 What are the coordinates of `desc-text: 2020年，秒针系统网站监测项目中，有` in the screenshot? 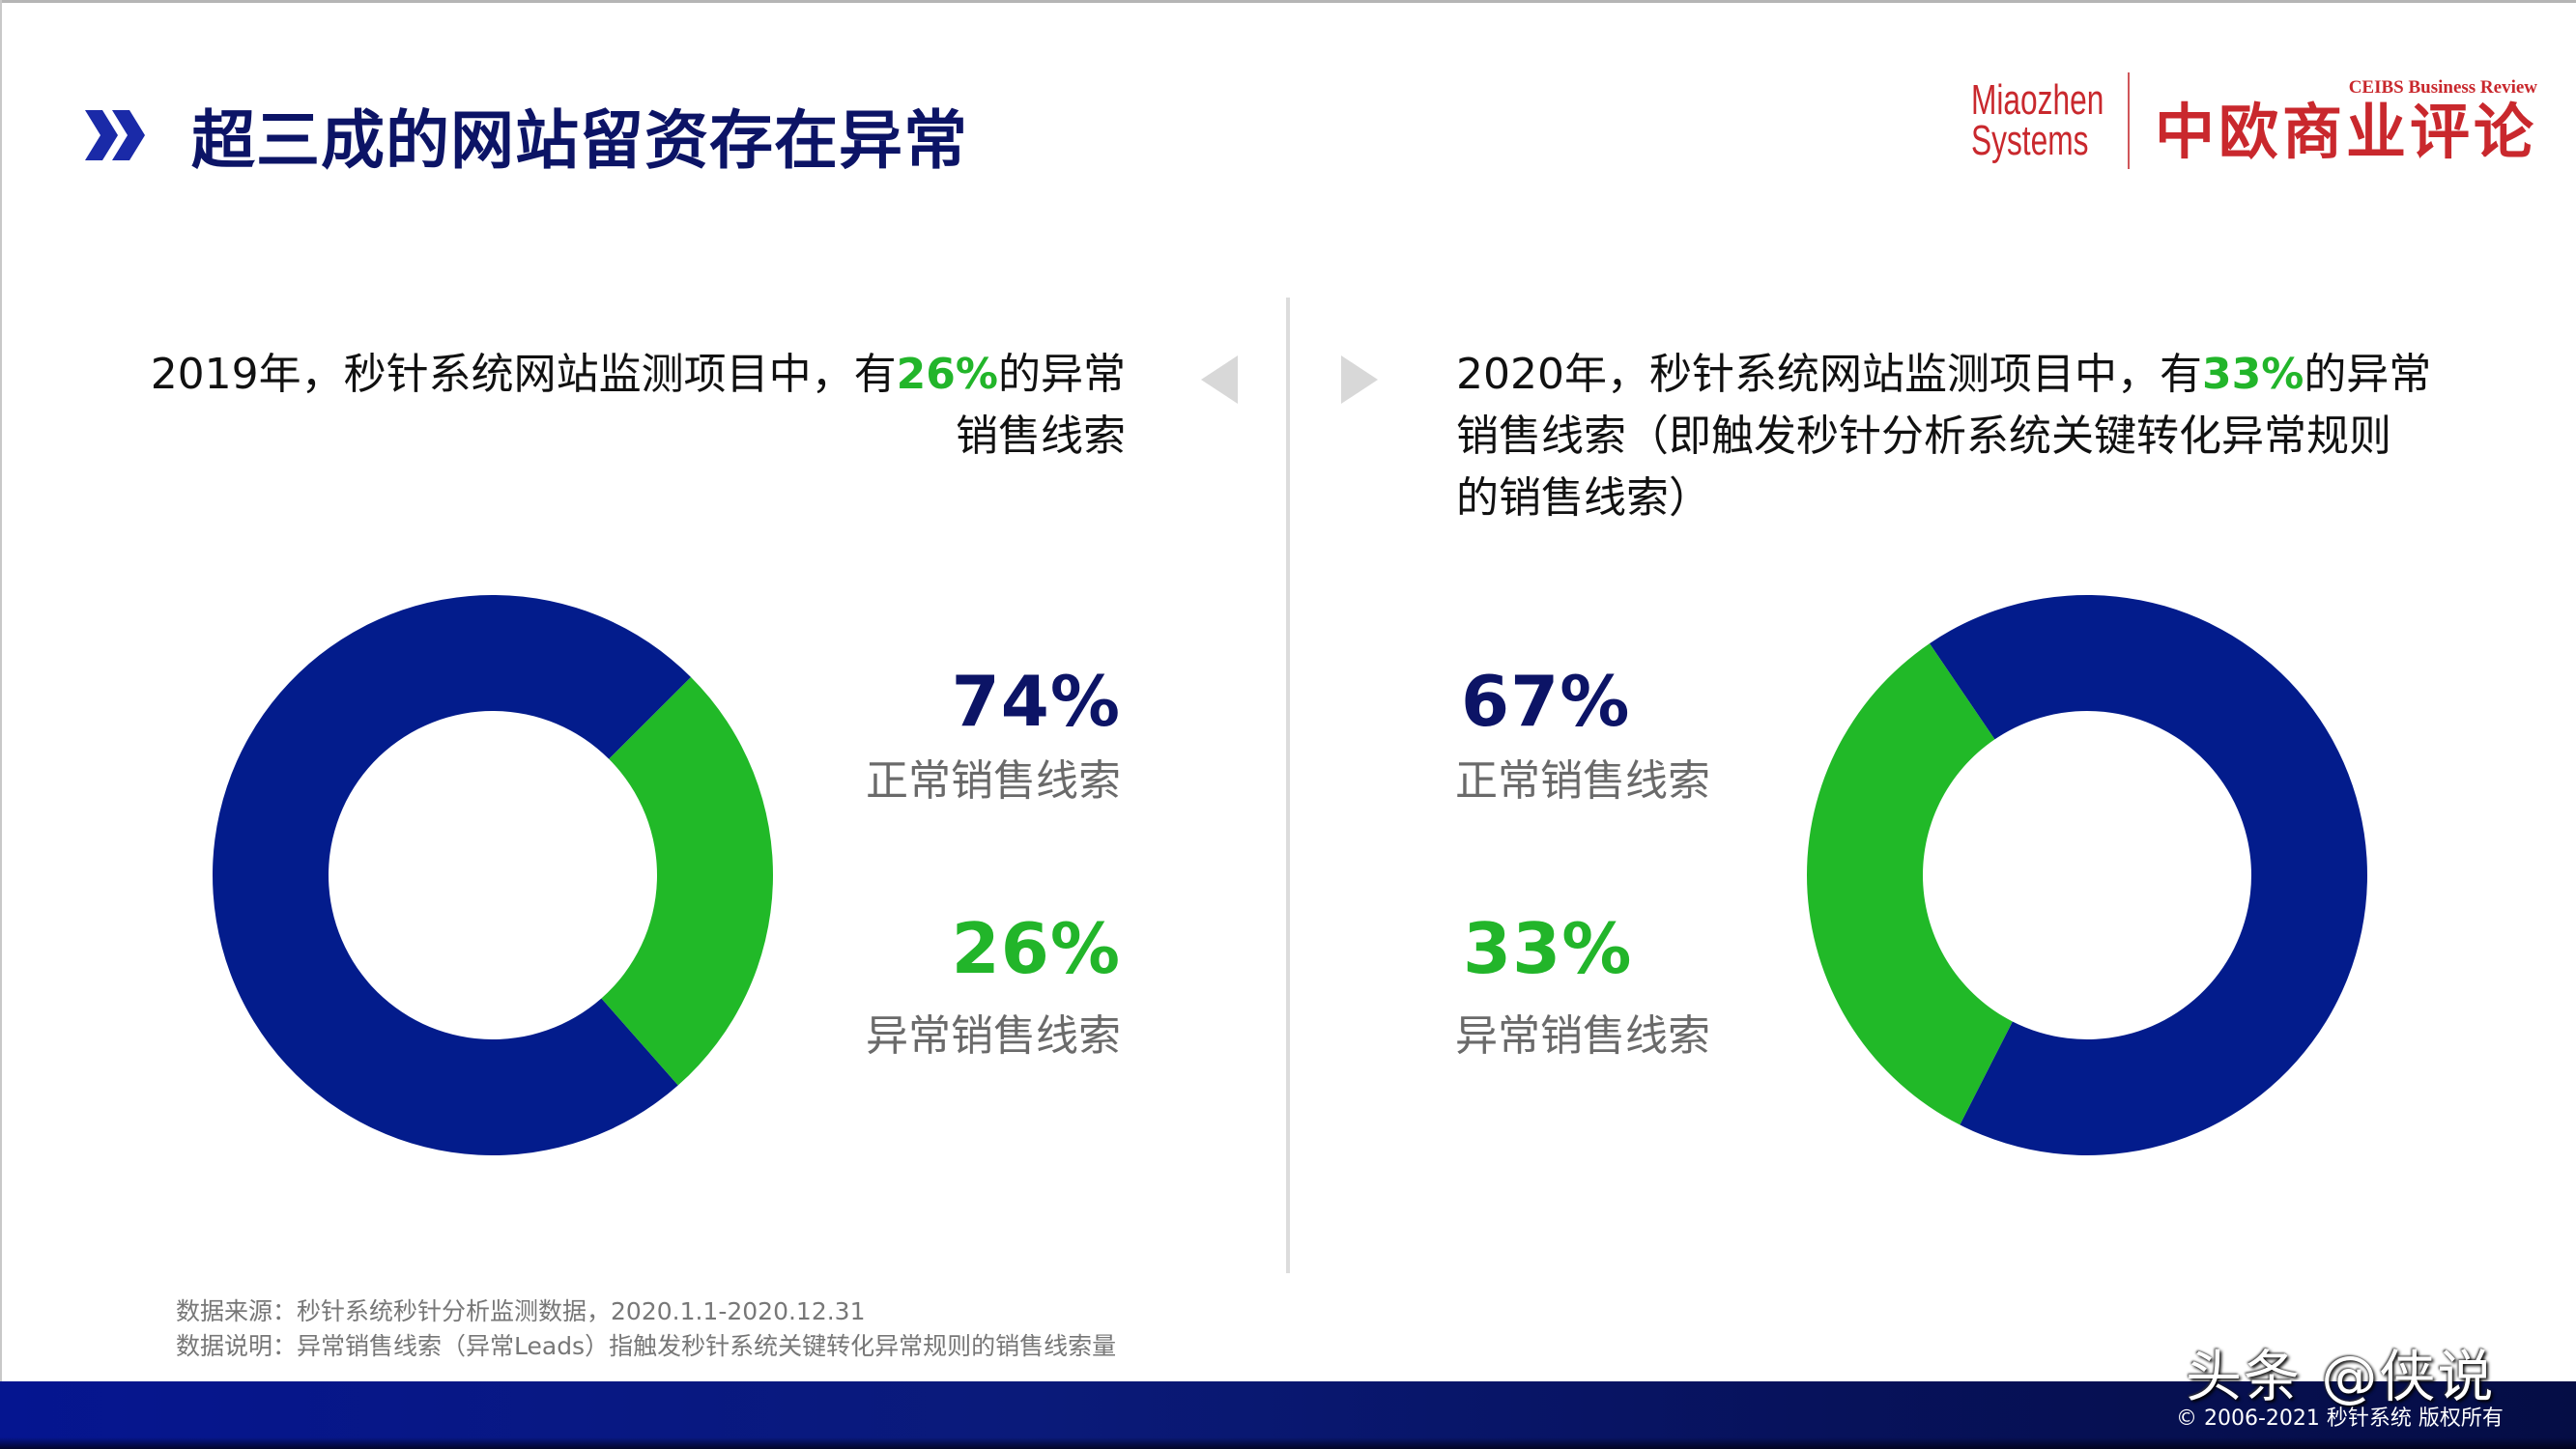 It's located at (1829, 374).